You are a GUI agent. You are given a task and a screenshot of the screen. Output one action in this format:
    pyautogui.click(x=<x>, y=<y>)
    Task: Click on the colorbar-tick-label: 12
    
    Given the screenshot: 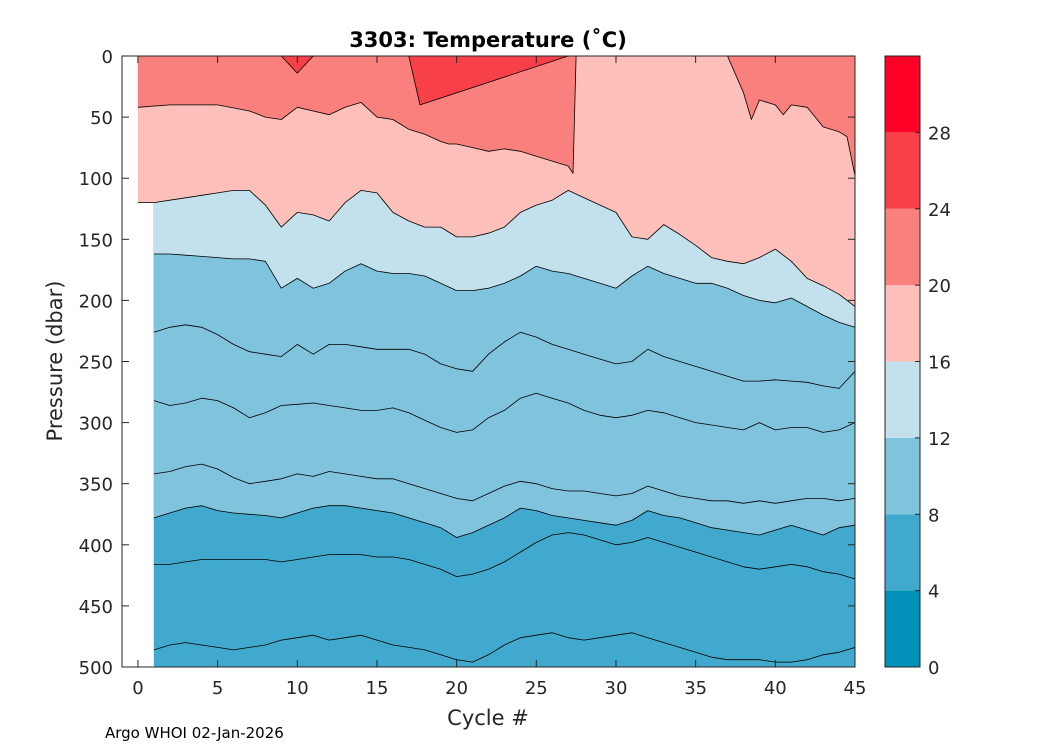 What is the action you would take?
    pyautogui.click(x=939, y=439)
    